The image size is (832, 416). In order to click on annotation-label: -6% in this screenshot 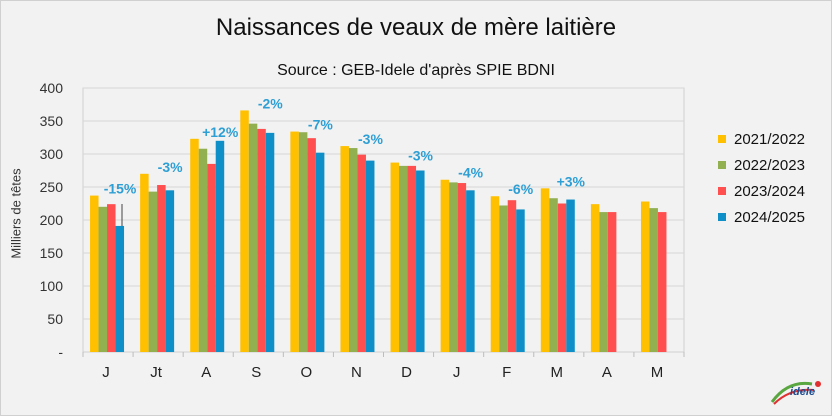, I will do `click(520, 189)`.